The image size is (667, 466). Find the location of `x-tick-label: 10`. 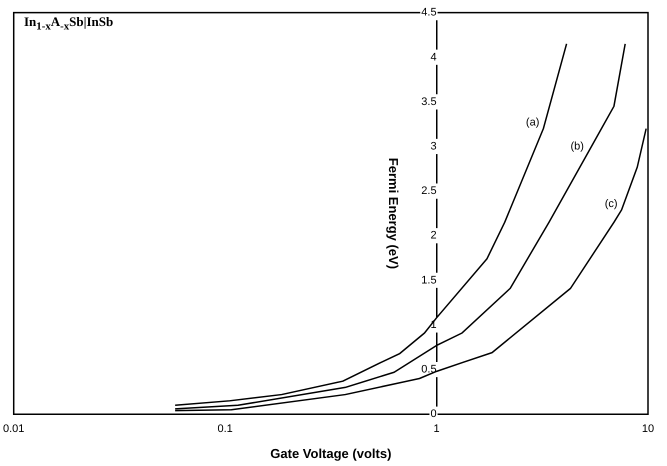

x-tick-label: 10 is located at coordinates (648, 428).